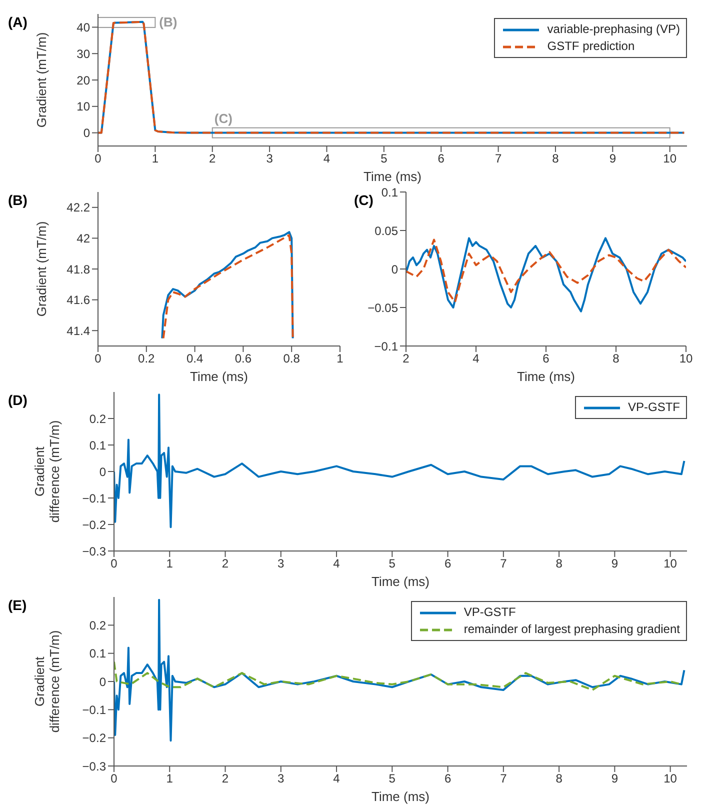  What do you see at coordinates (83, 107) in the screenshot?
I see `y-tick-label: 10` at bounding box center [83, 107].